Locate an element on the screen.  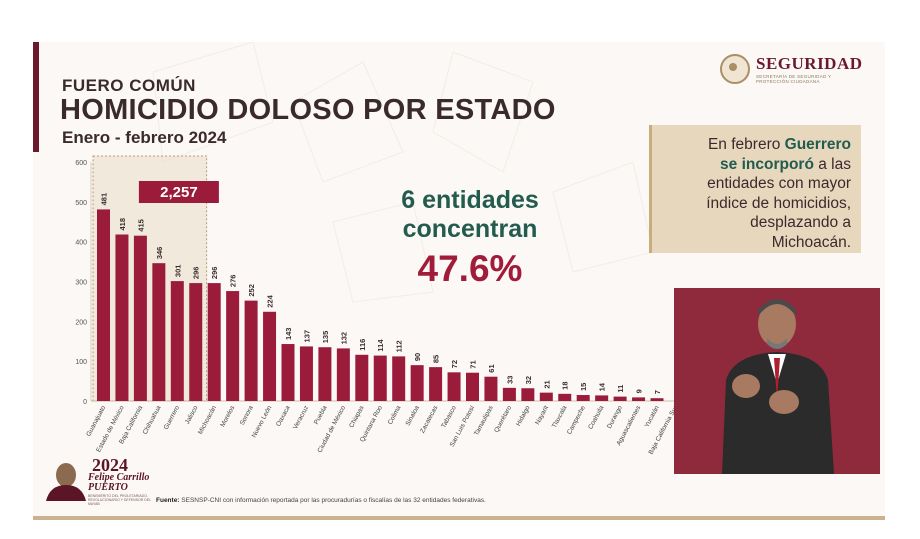
total-badge is located at coordinates (178, 192).